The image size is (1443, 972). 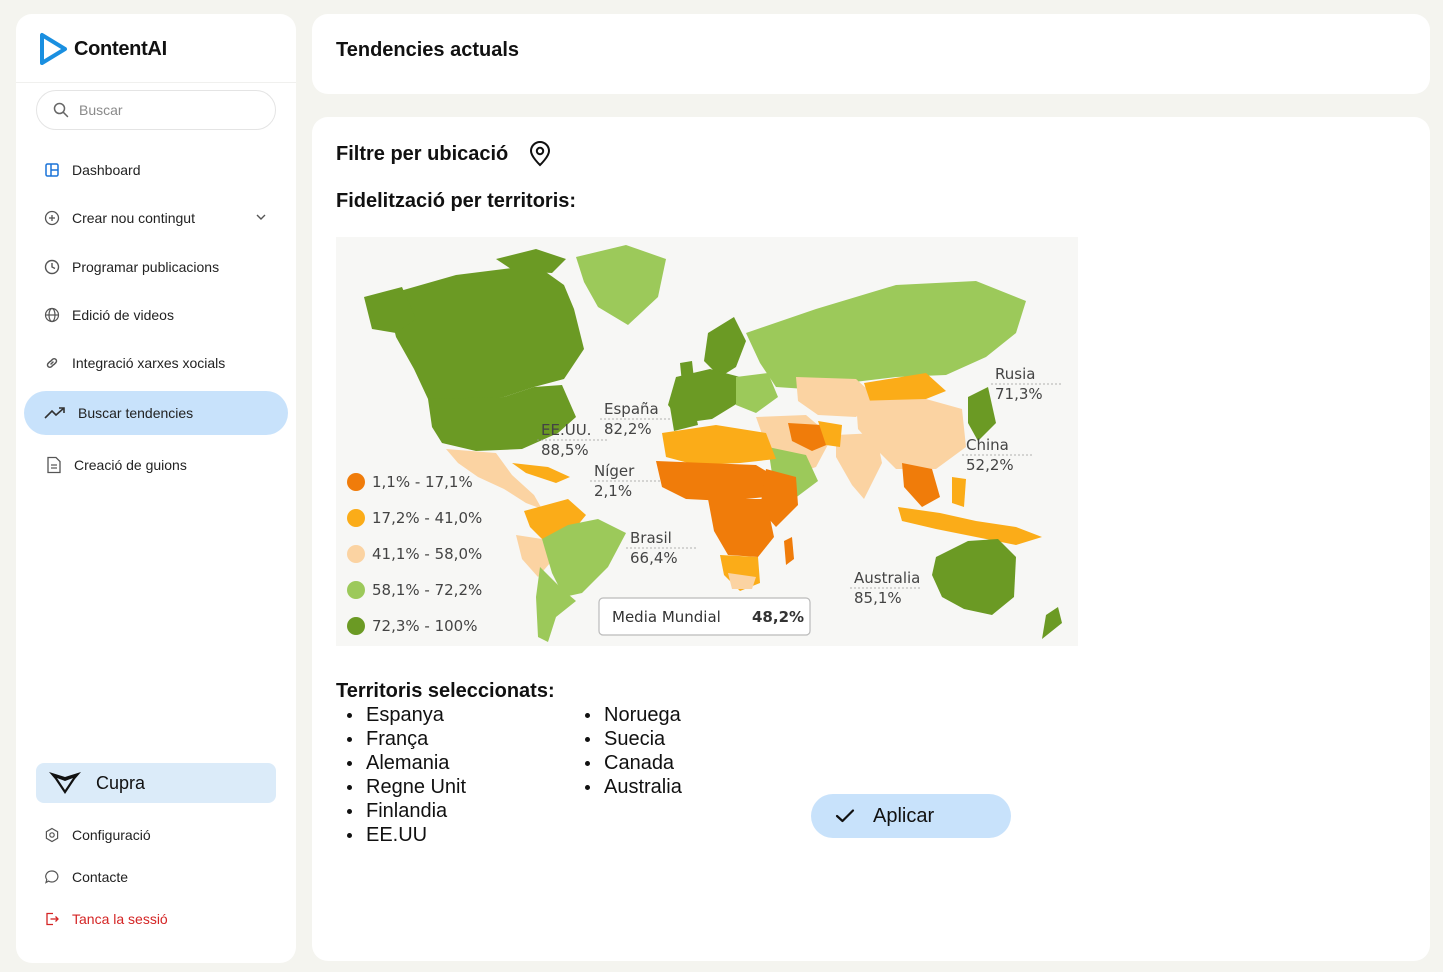 What do you see at coordinates (1052, 623) in the screenshot?
I see `region-new-zealand` at bounding box center [1052, 623].